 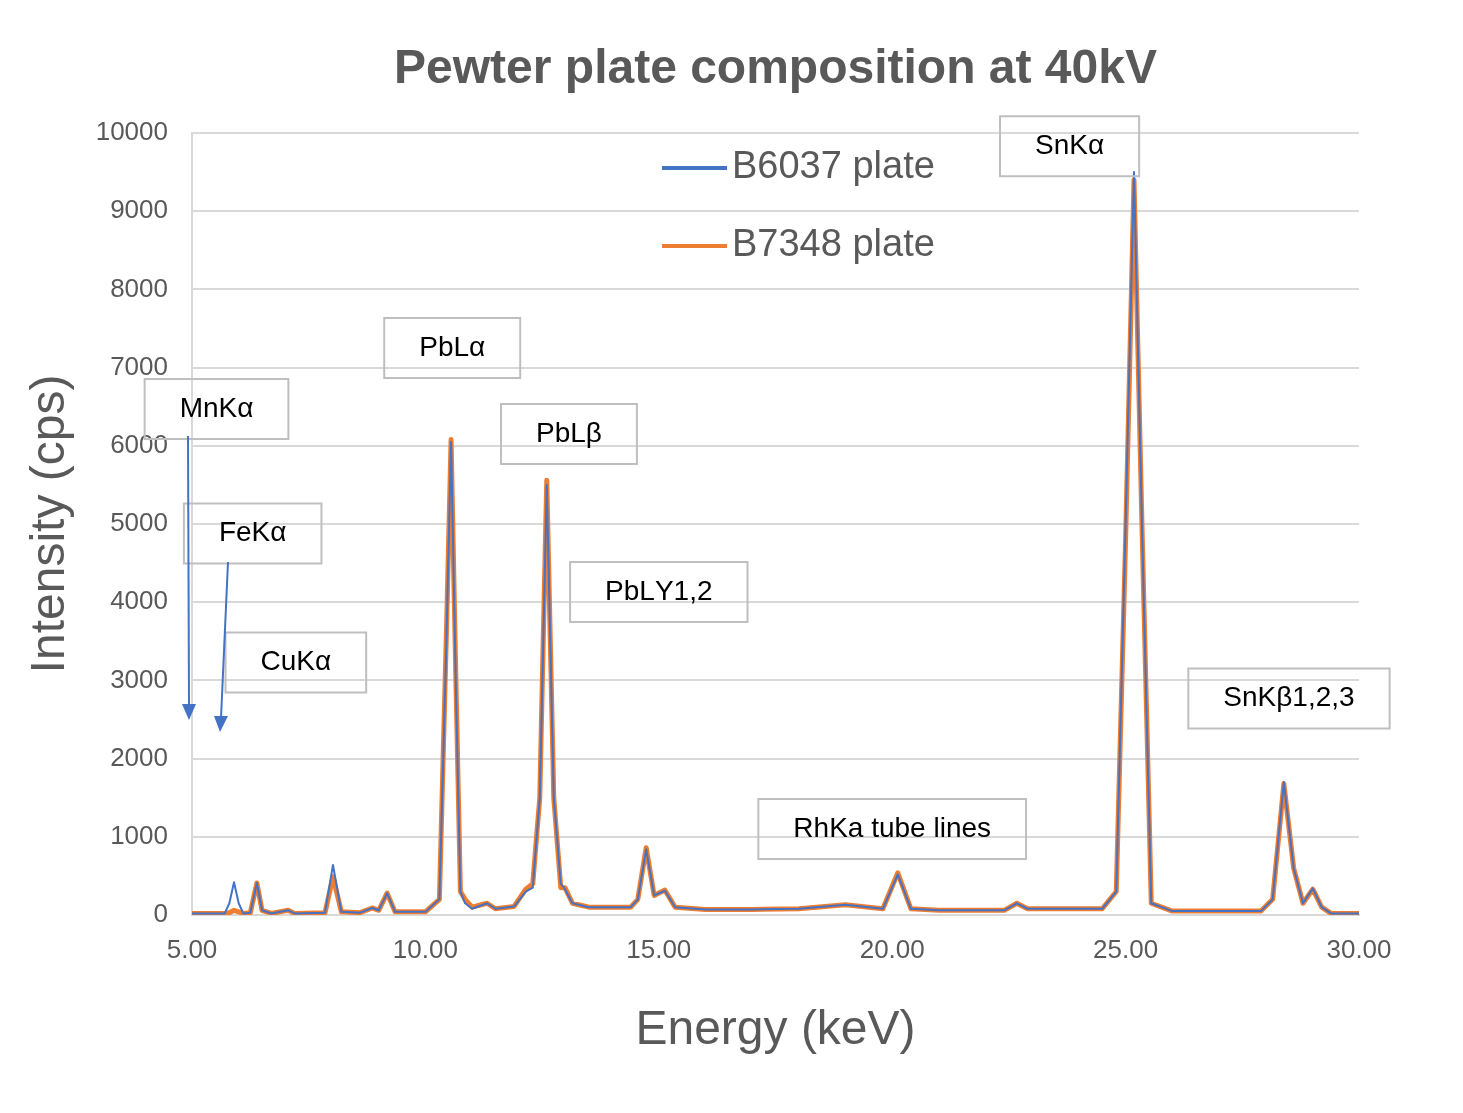 I want to click on chart-title: Pewter plate composition at 40kV, so click(x=775, y=67).